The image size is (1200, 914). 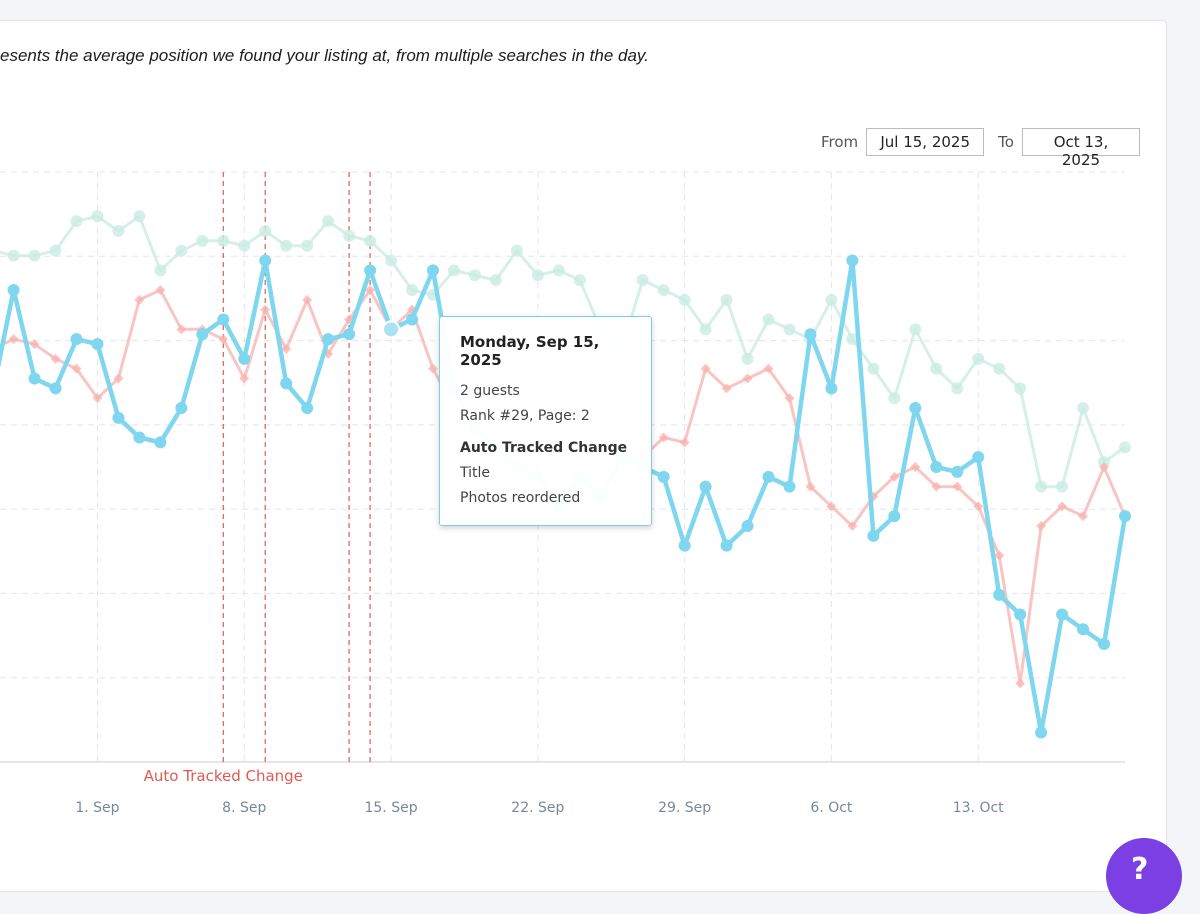 What do you see at coordinates (684, 808) in the screenshot?
I see `x-tick-label: 29. Sep` at bounding box center [684, 808].